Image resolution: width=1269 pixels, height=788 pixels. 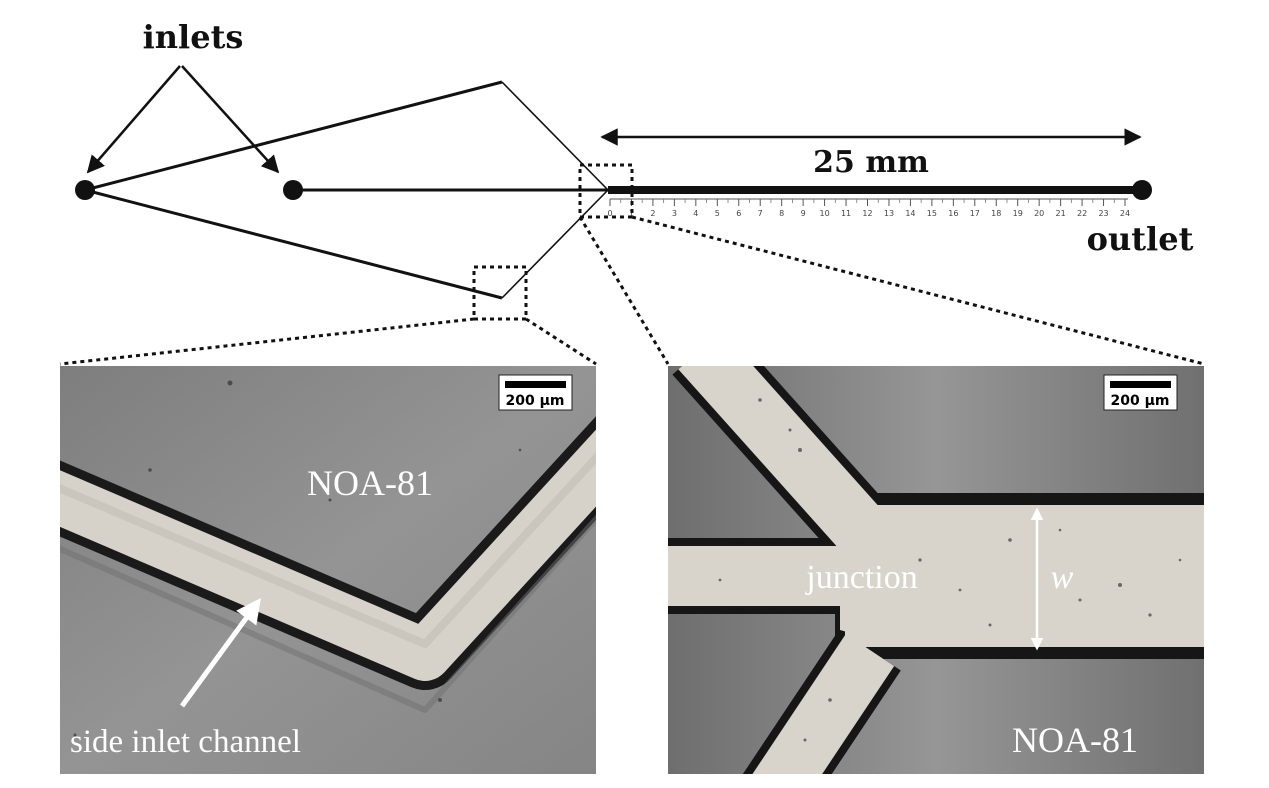 I want to click on ruler-tick-label: 7, so click(x=760, y=213).